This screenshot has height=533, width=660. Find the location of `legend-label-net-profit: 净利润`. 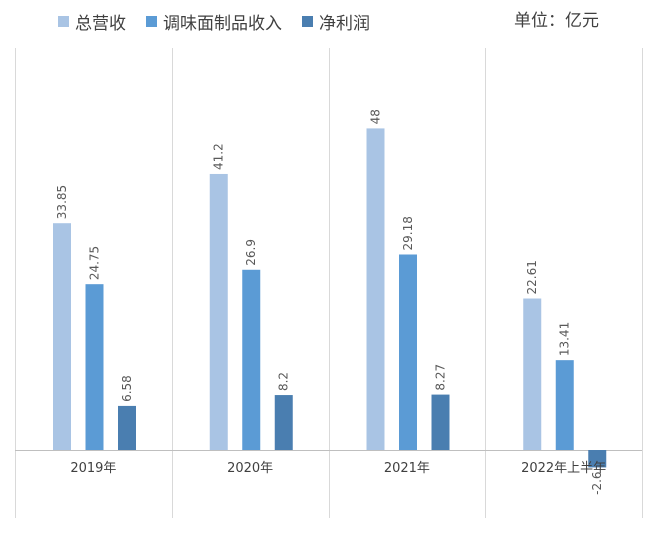

legend-label-net-profit: 净利润 is located at coordinates (344, 23).